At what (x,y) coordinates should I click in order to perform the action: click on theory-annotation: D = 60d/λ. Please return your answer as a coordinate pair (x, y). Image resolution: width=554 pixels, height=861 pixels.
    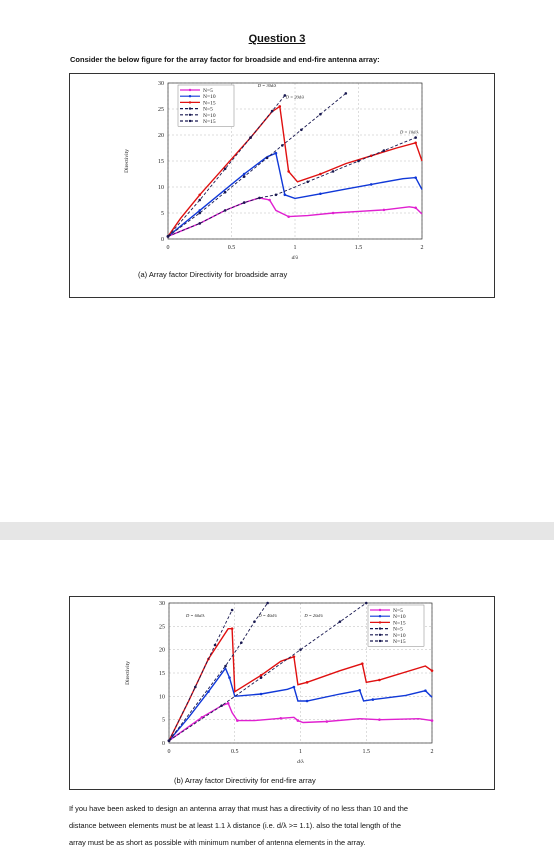
    Looking at the image, I should click on (195, 615).